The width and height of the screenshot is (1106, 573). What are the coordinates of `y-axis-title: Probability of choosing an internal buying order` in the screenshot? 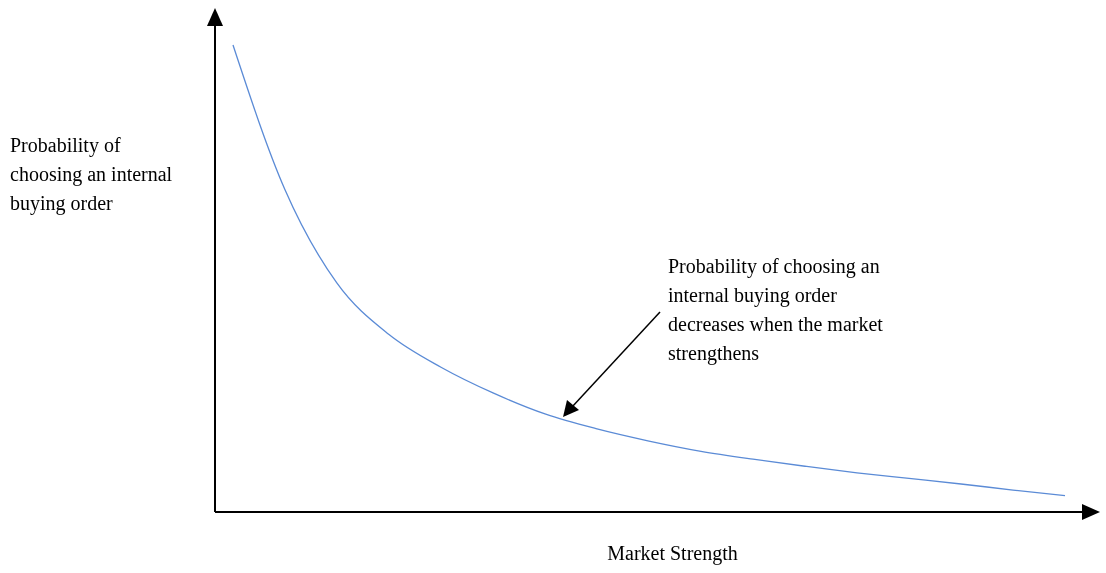 It's located at (91, 174).